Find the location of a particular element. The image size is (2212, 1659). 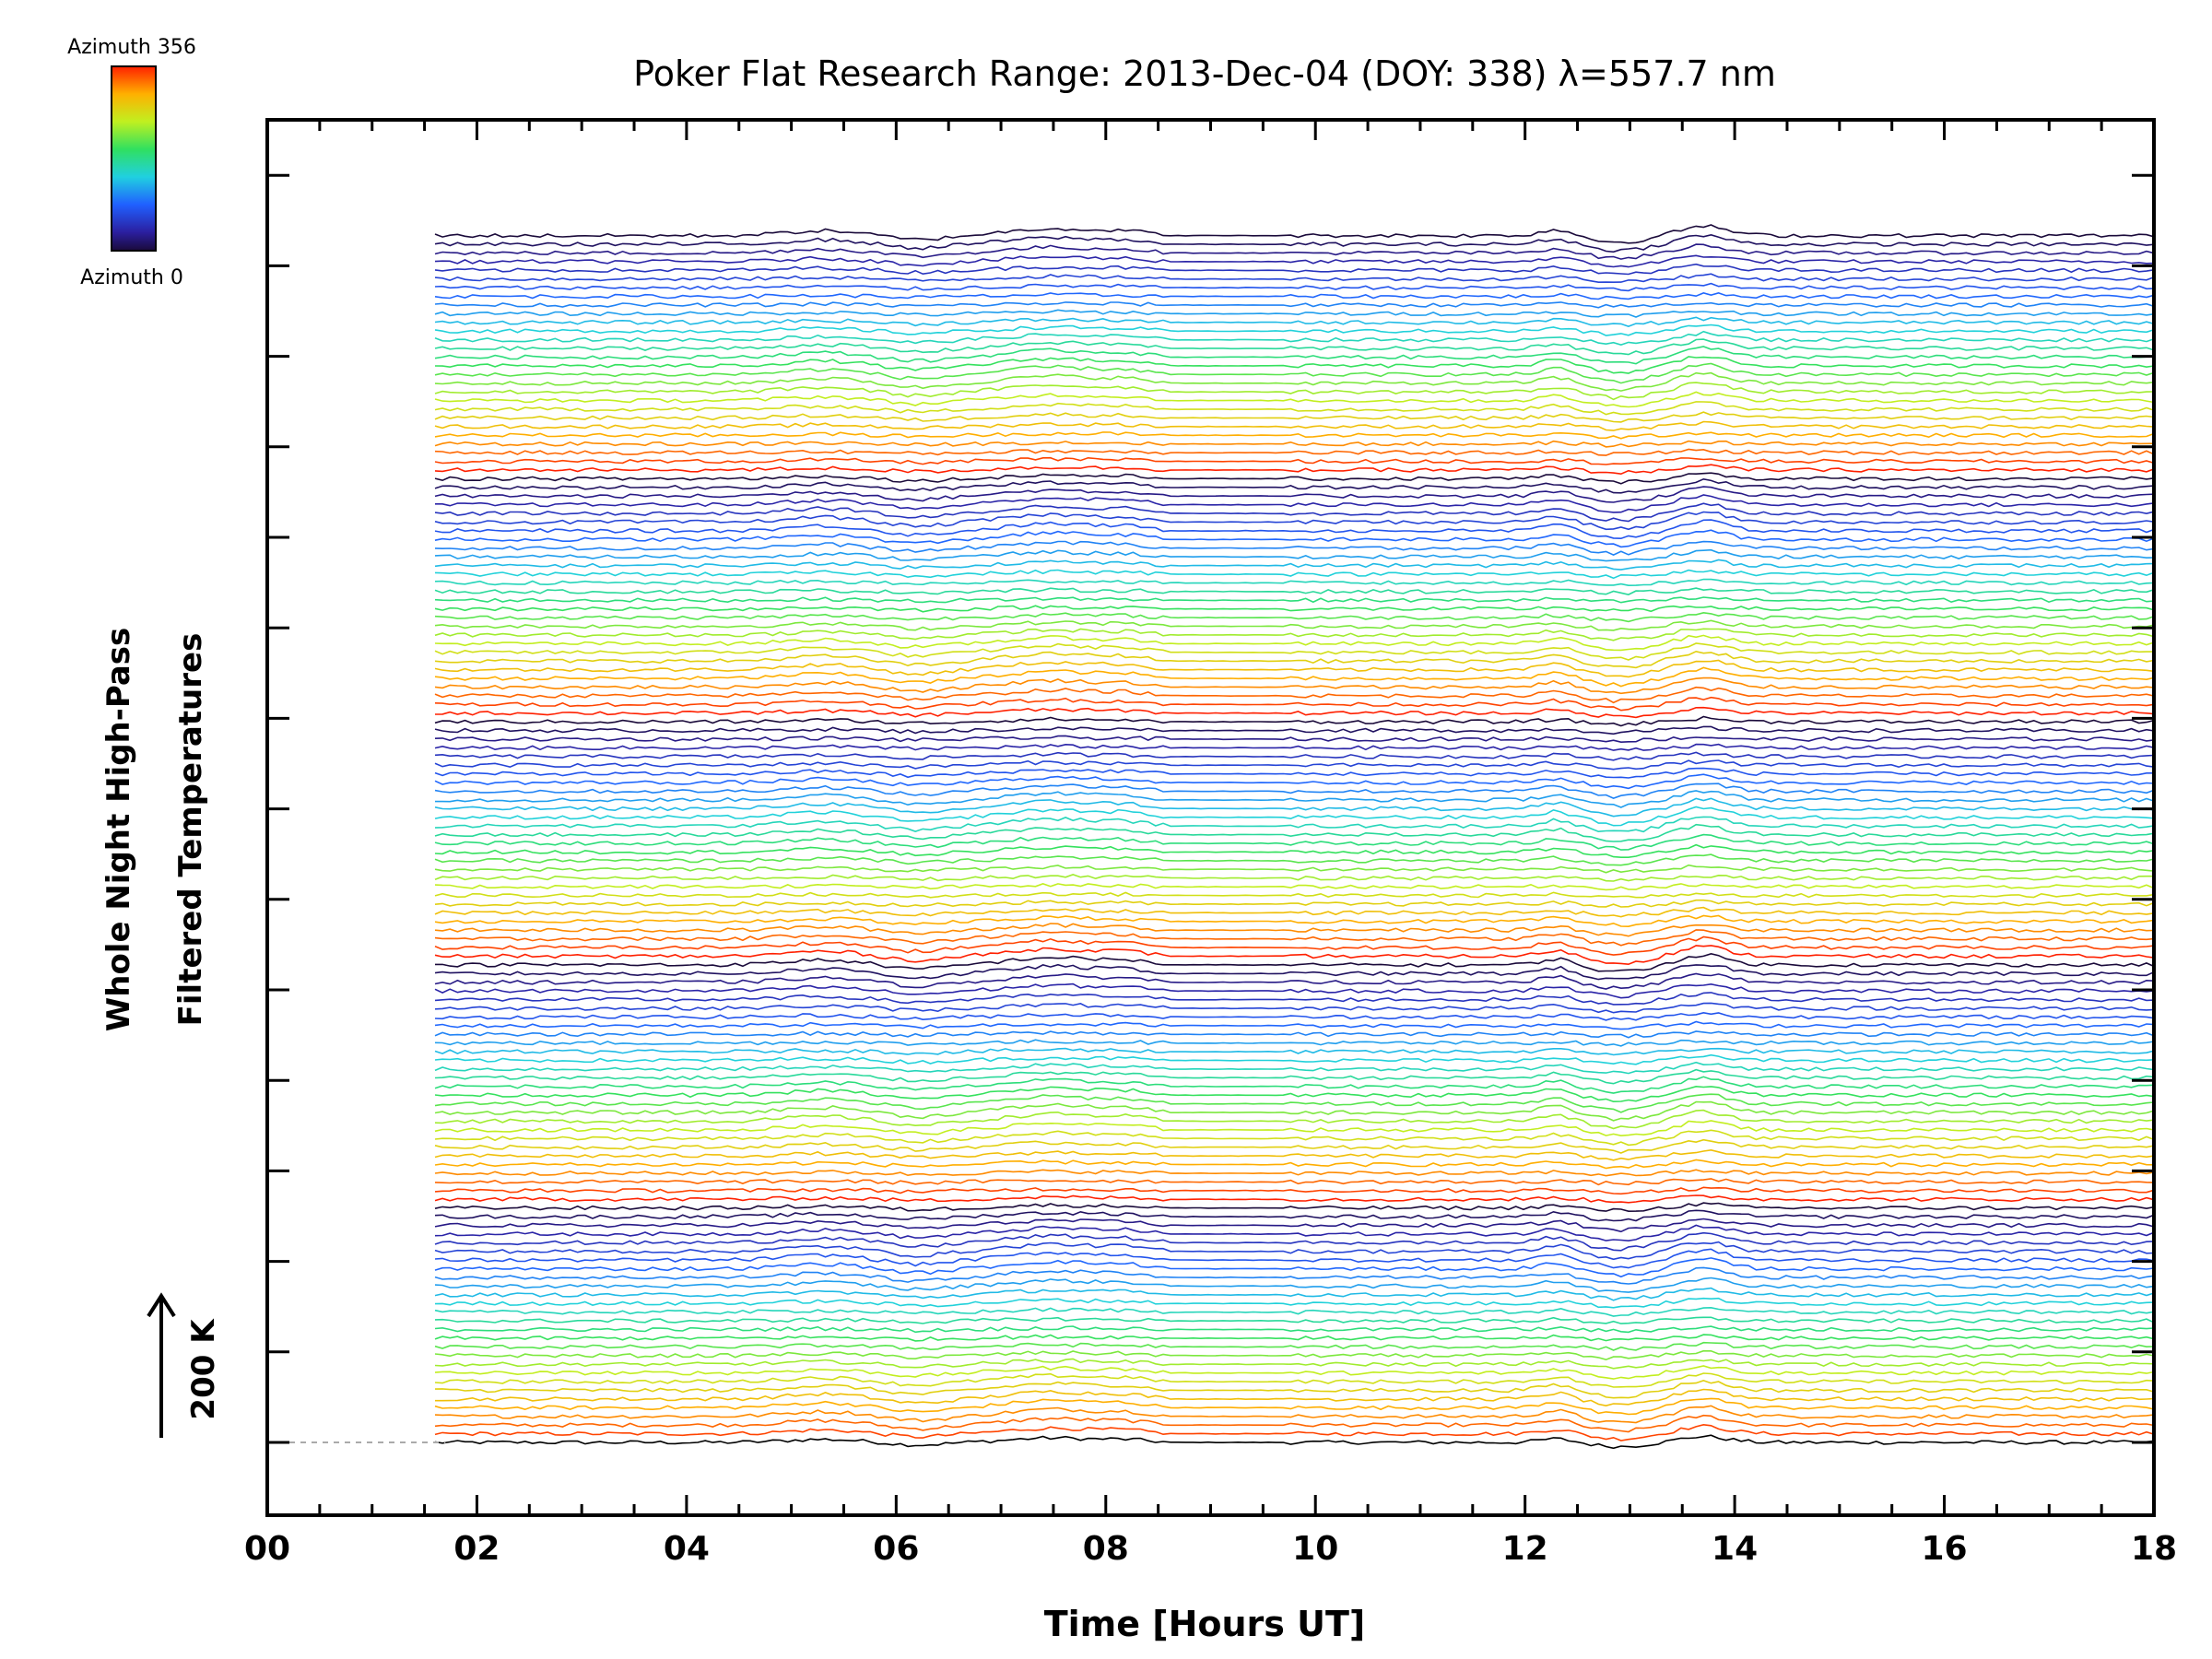

x-tick-label: 04 is located at coordinates (687, 1549).